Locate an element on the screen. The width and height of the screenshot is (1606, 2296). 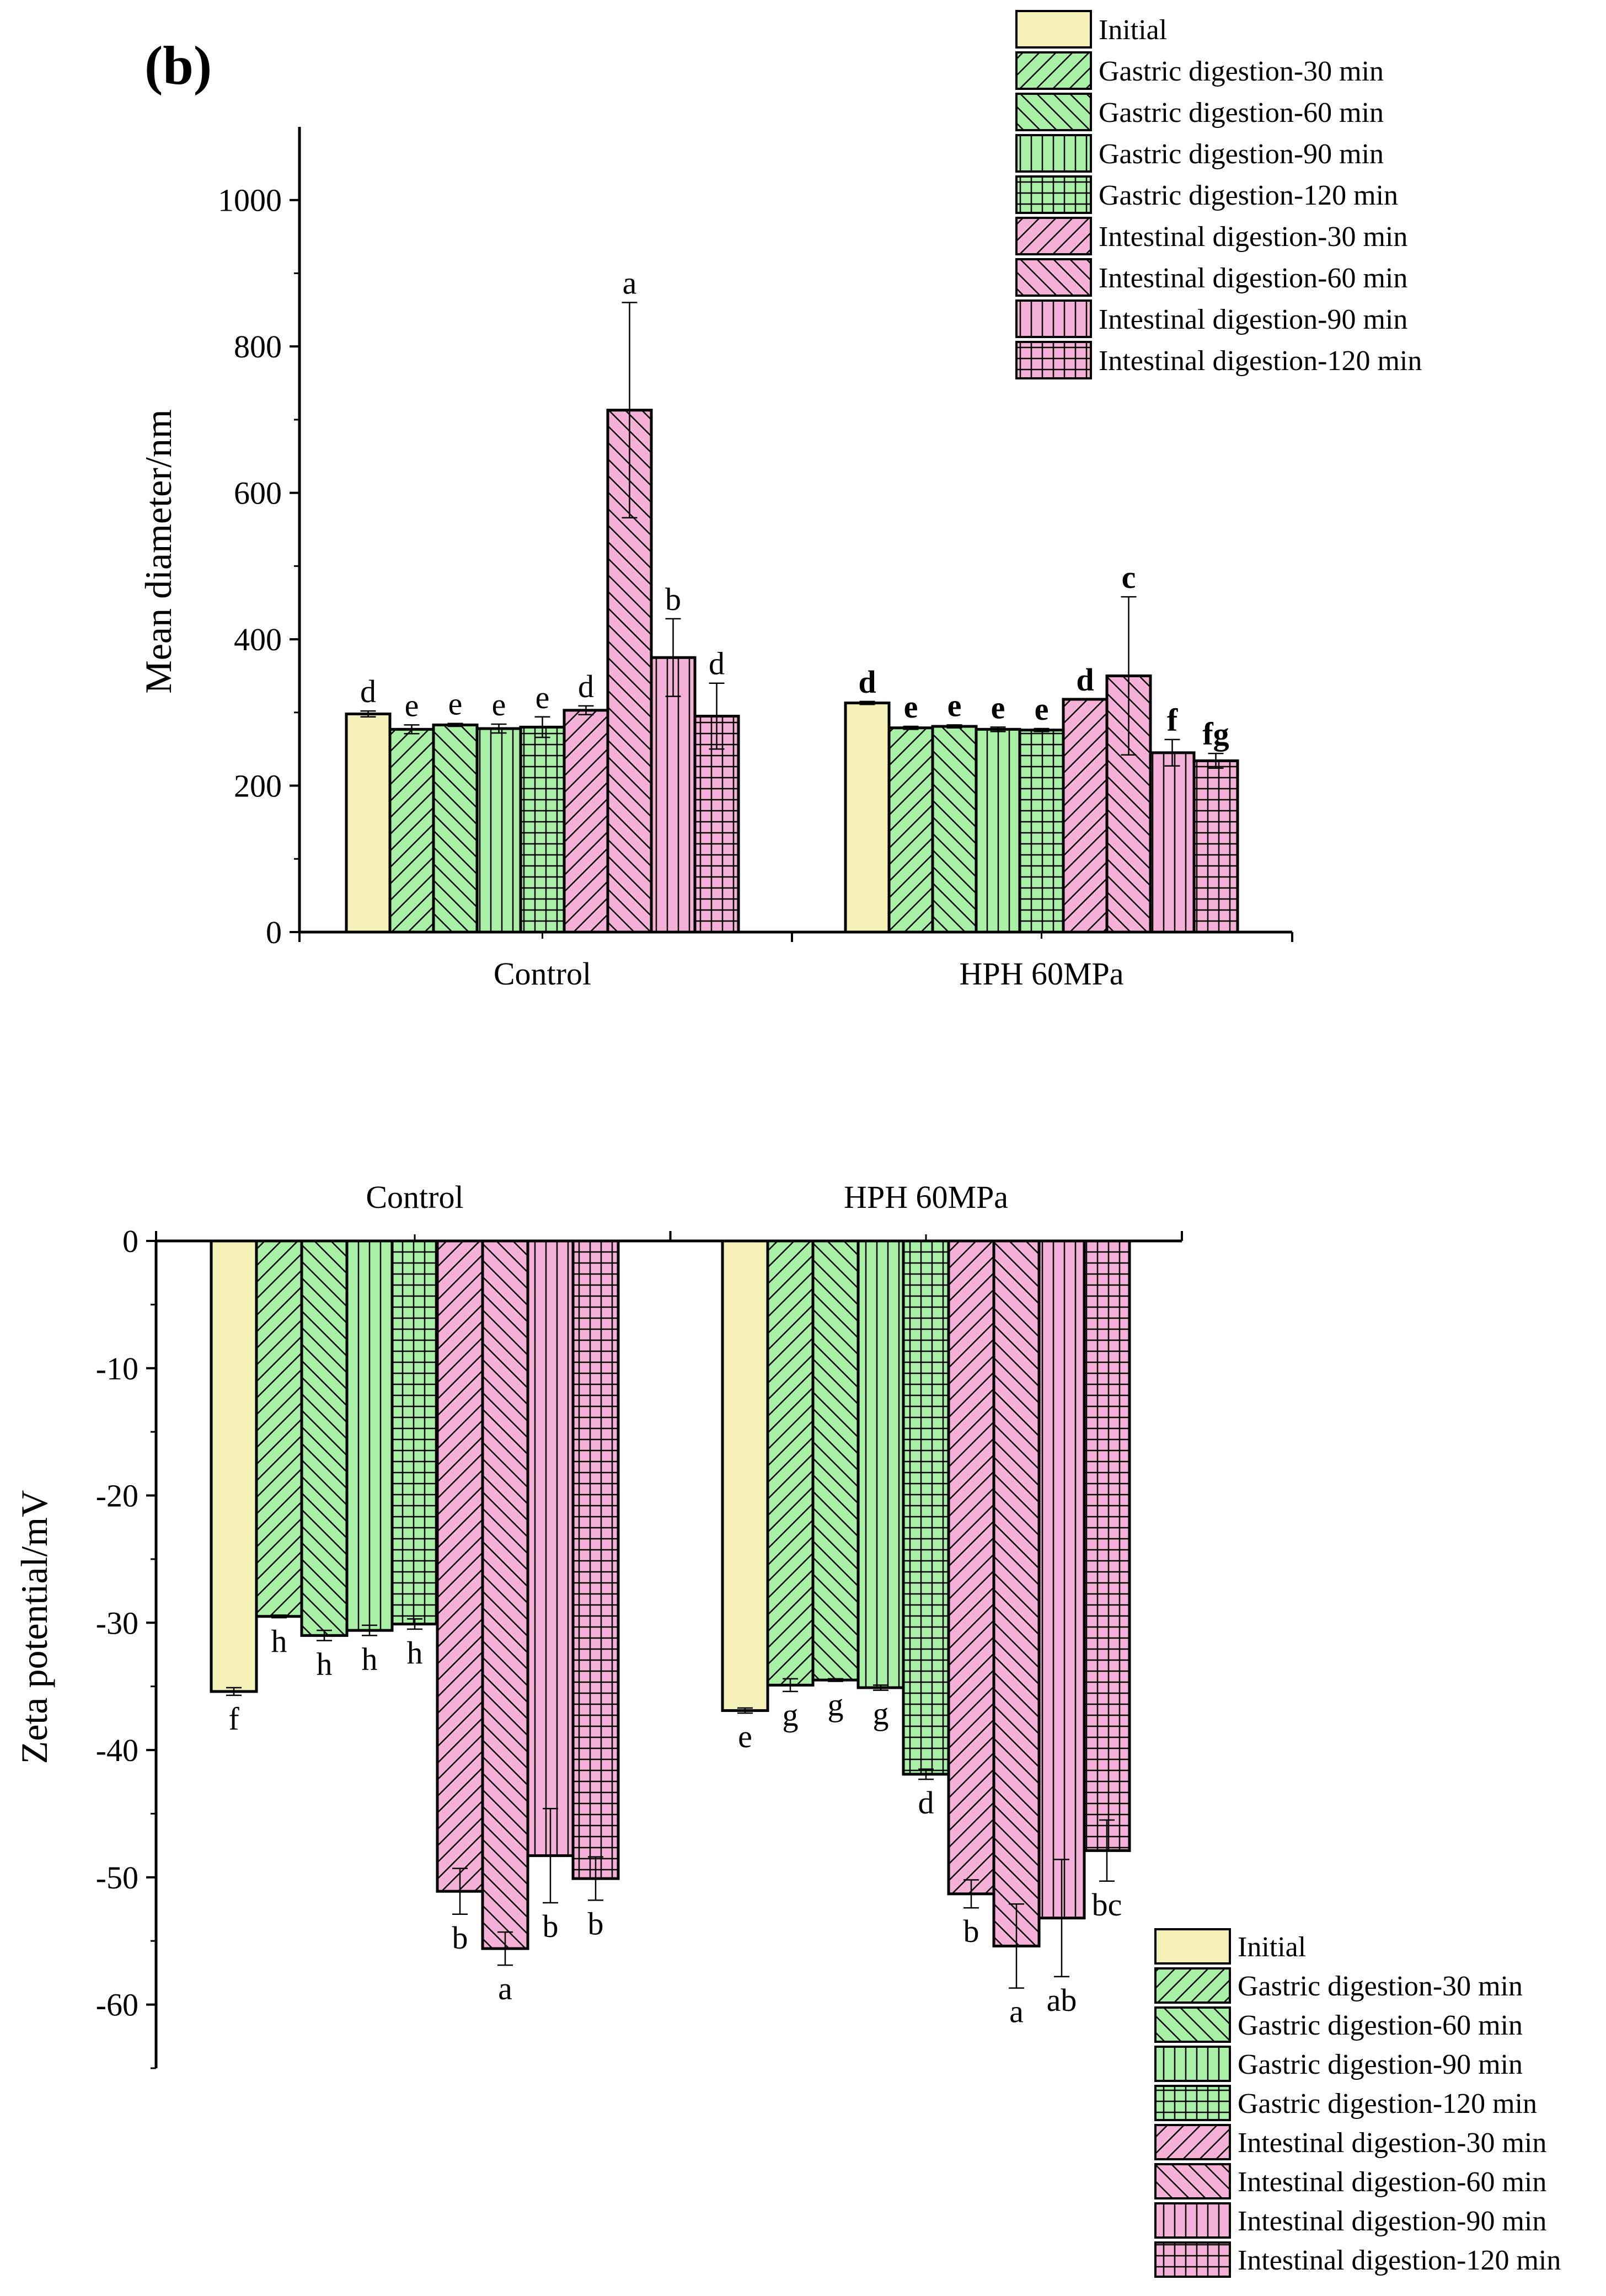
bar-diameter-hph-60mpa-initial is located at coordinates (867, 818).